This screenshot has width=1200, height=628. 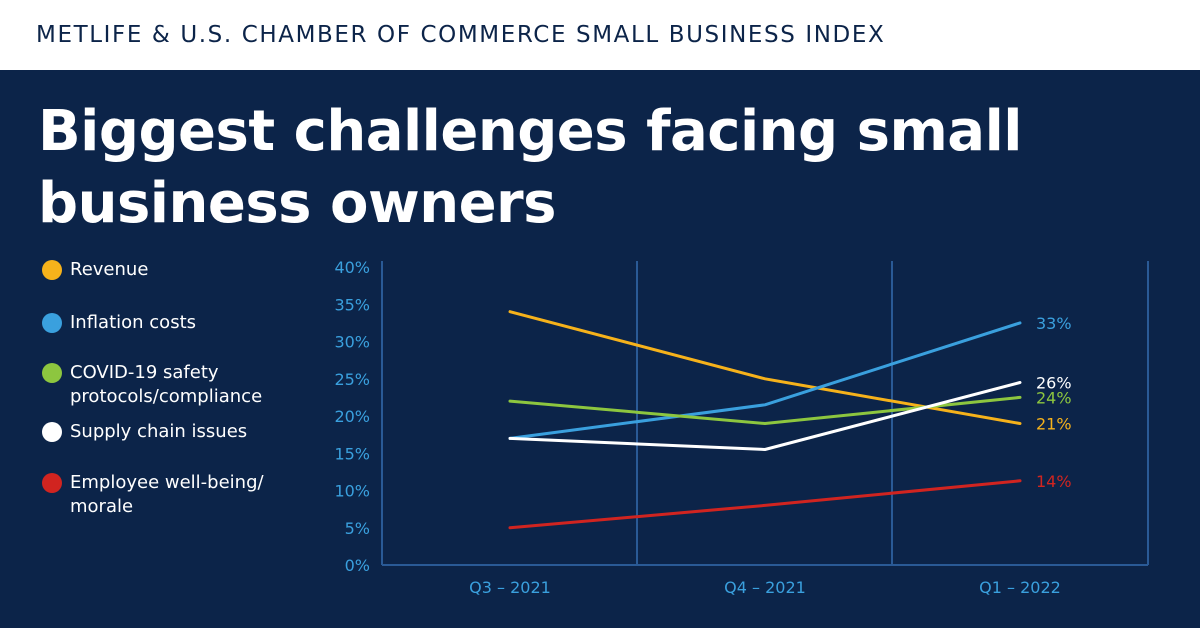 What do you see at coordinates (765, 587) in the screenshot?
I see `x-tick-label-1: Q4 – 2021` at bounding box center [765, 587].